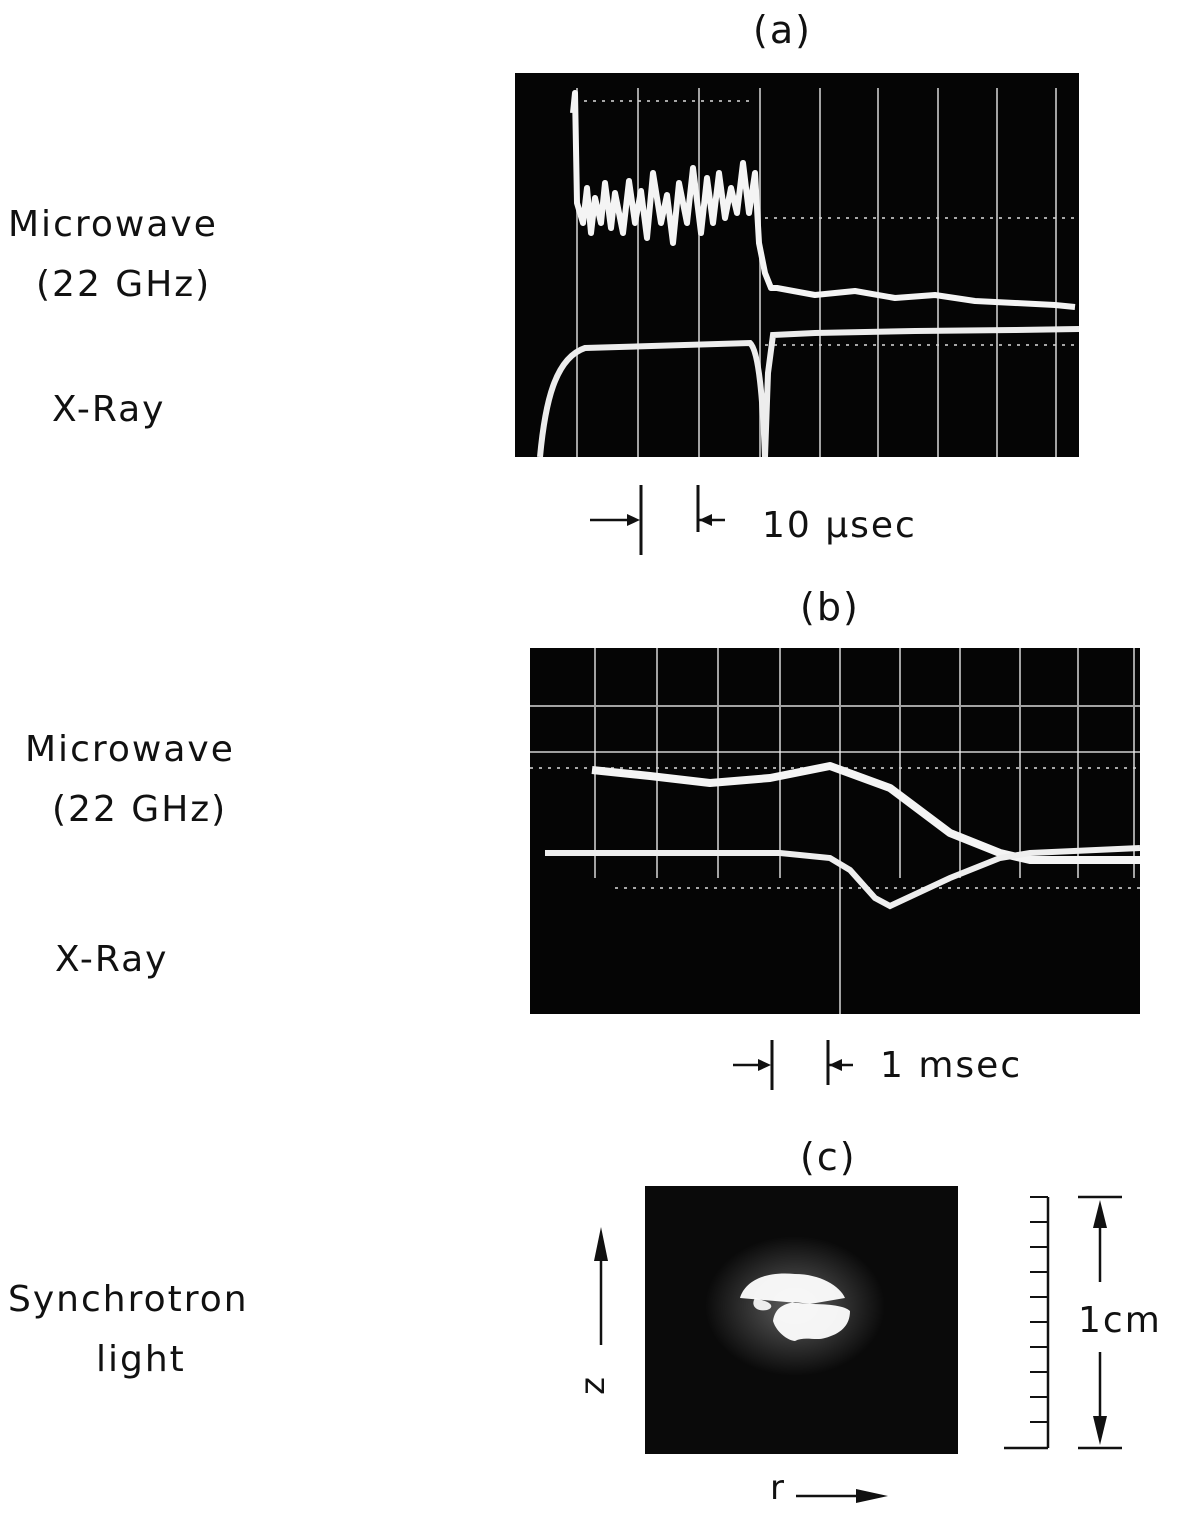  I want to click on microwave-trace-a, so click(823, 200).